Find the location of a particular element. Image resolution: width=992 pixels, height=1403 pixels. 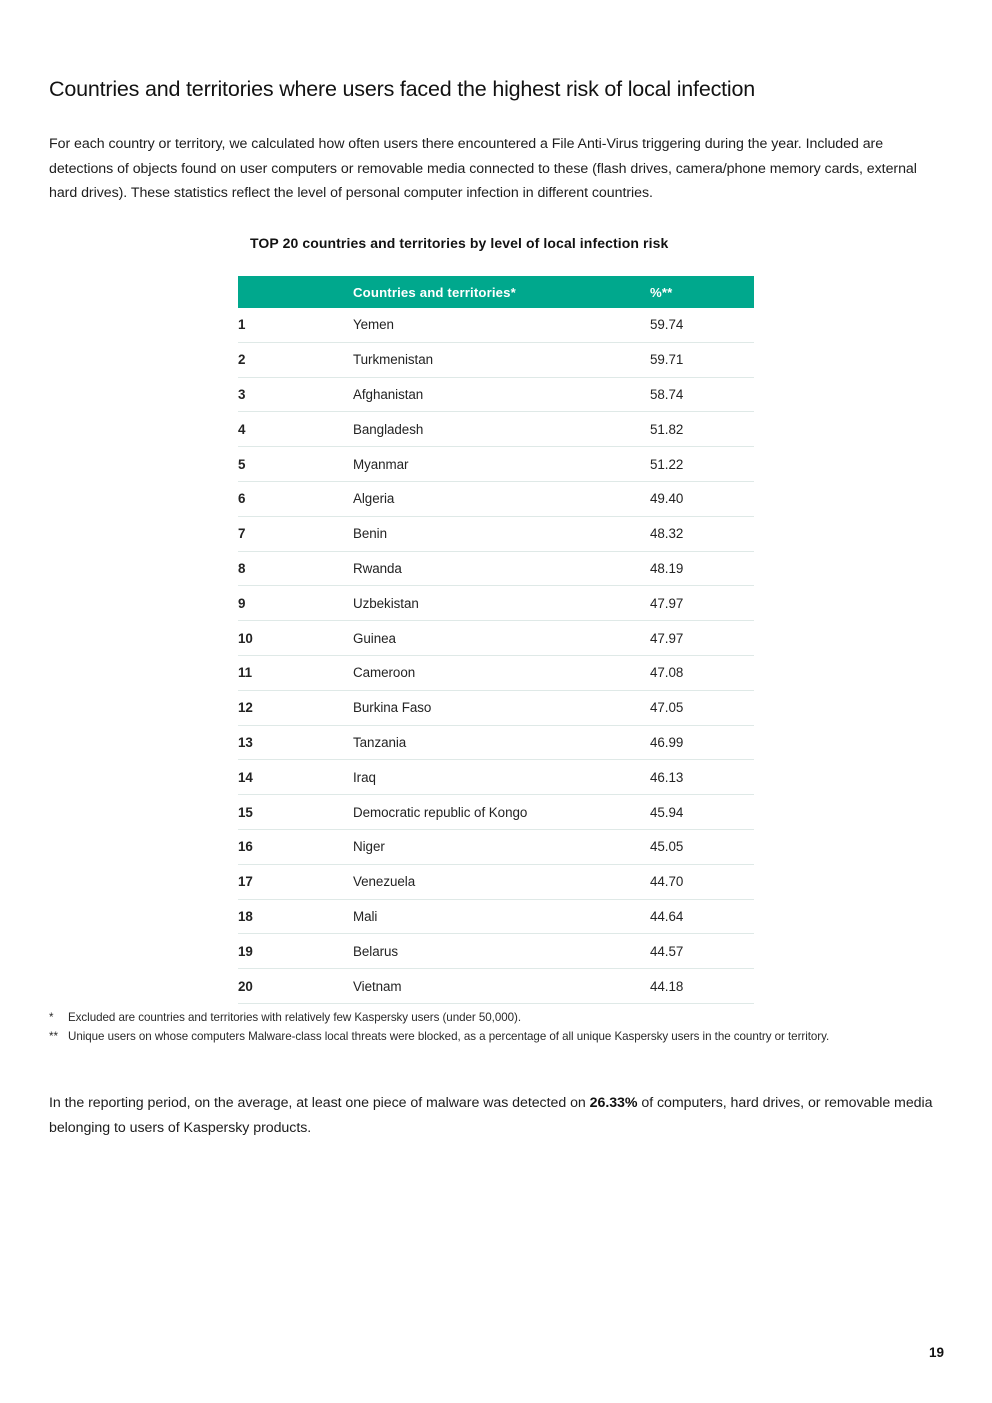

table-row: 8 Rwanda 48.19 is located at coordinates (496, 568).